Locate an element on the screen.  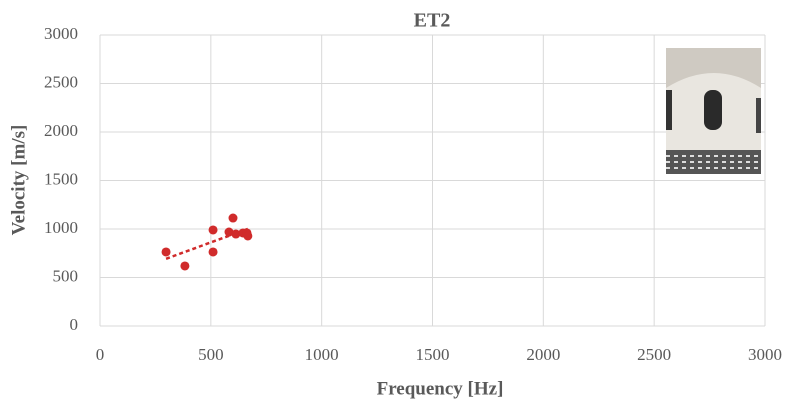
y-tick-label: 1500 is located at coordinates (61, 178).